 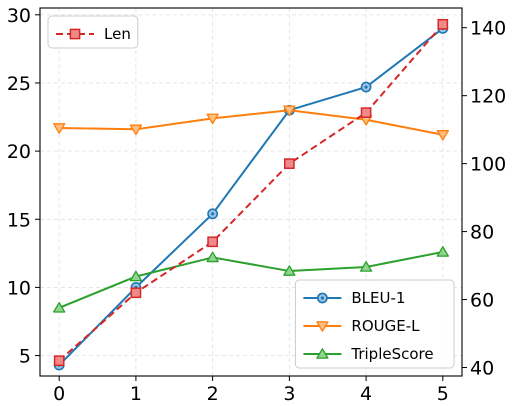 I want to click on y-tick-label-left: 25, so click(x=19, y=84).